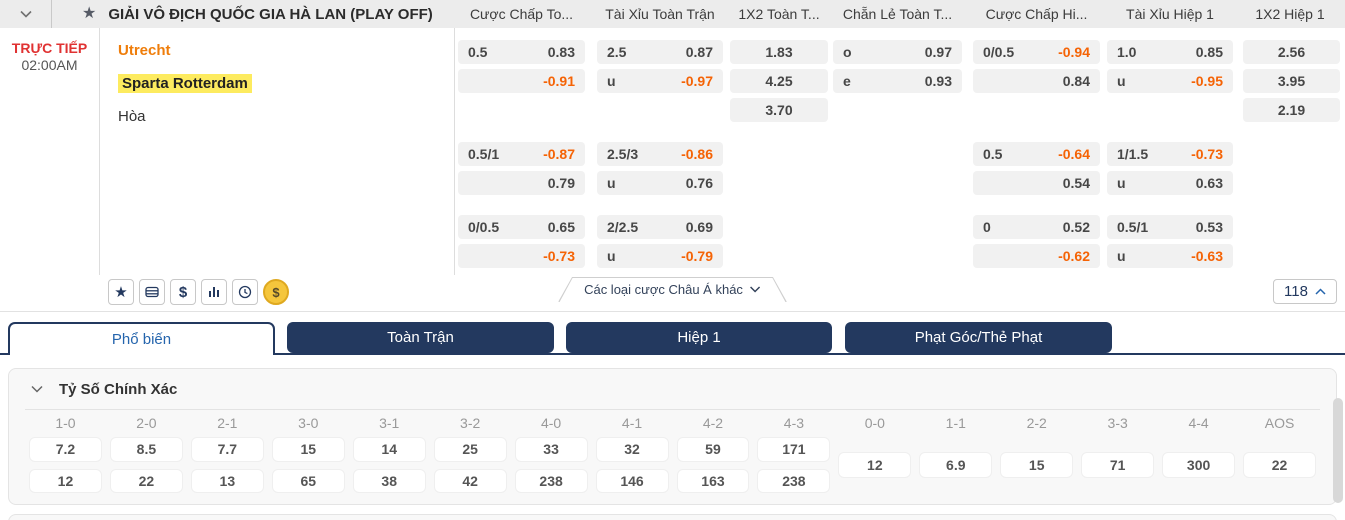 This screenshot has width=1345, height=520. Describe the element at coordinates (141, 338) in the screenshot. I see `tab-pho-bien: Phổ biến` at that location.